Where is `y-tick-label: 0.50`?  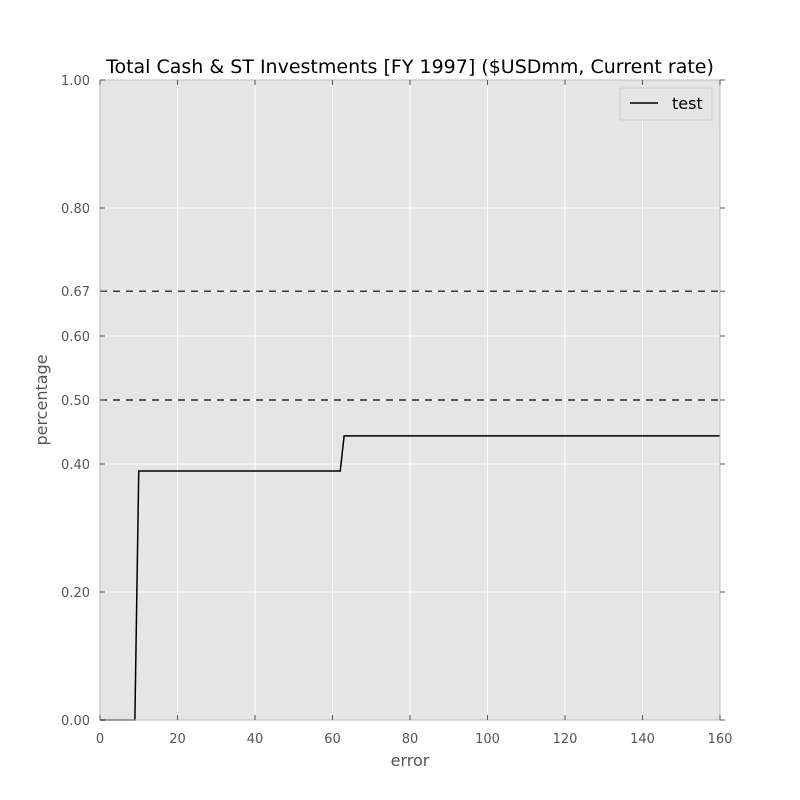 y-tick-label: 0.50 is located at coordinates (75, 401).